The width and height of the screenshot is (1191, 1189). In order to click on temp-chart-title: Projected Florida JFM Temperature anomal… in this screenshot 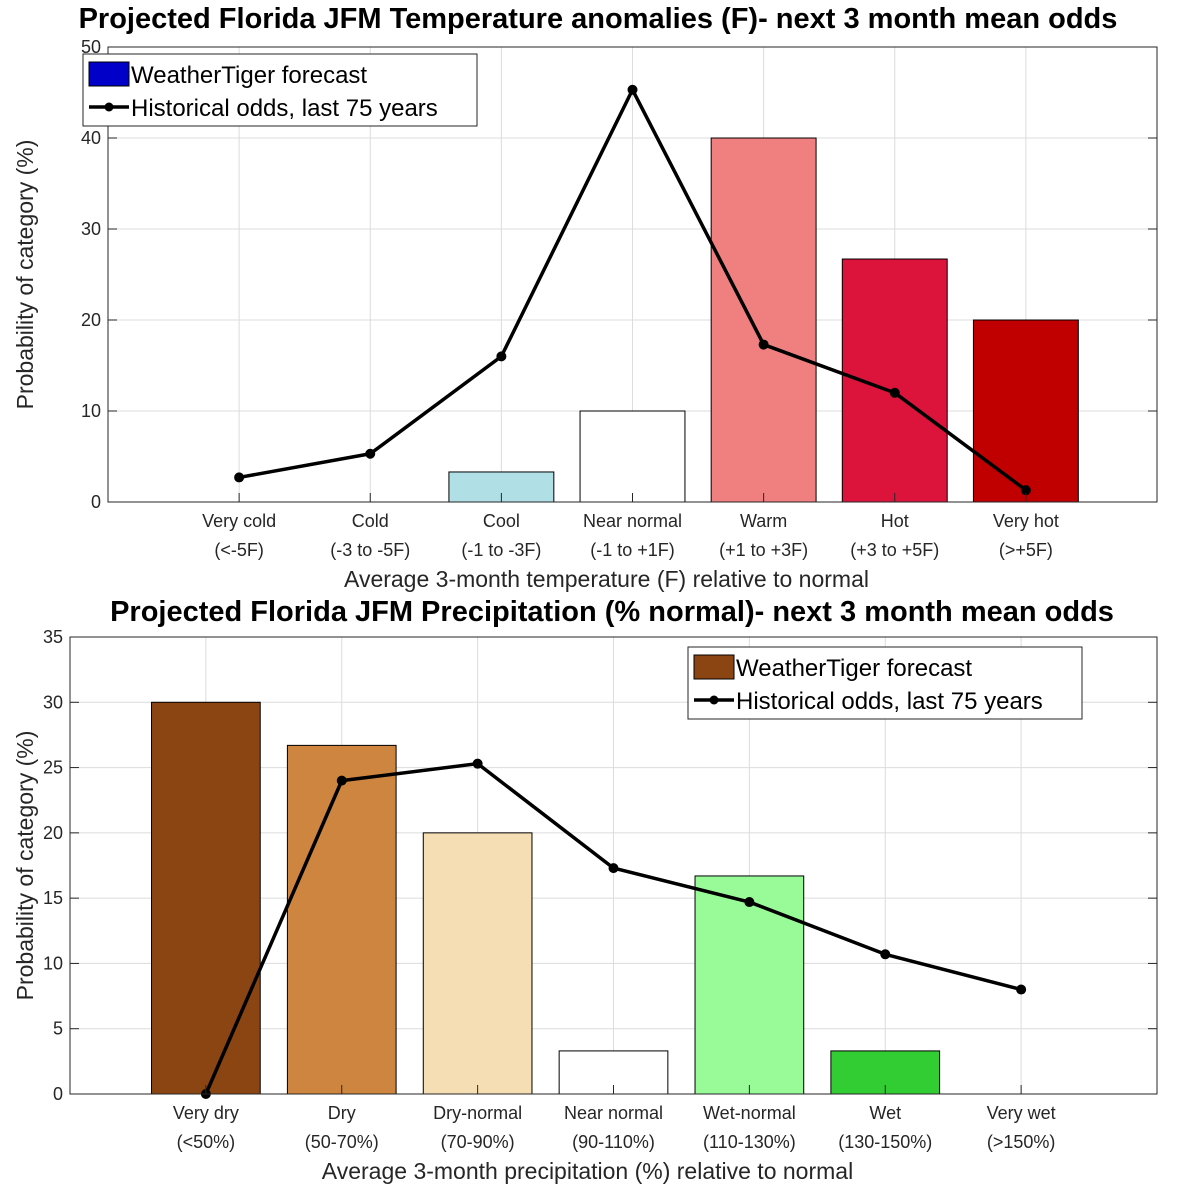, I will do `click(598, 19)`.